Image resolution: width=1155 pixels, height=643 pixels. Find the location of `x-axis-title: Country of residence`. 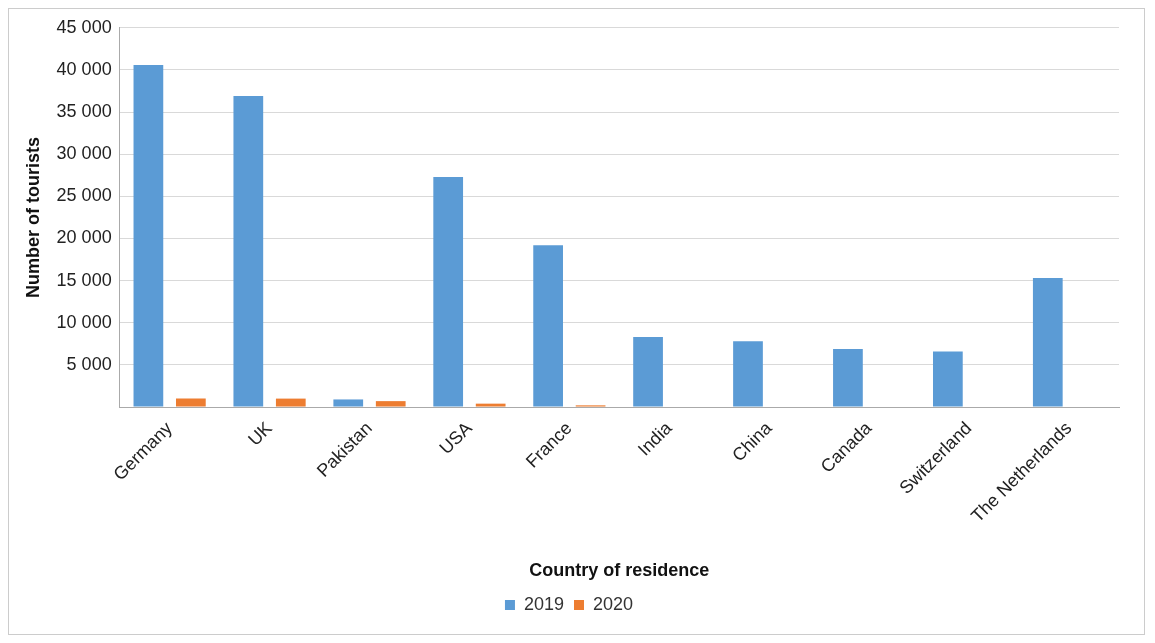

x-axis-title: Country of residence is located at coordinates (619, 570).